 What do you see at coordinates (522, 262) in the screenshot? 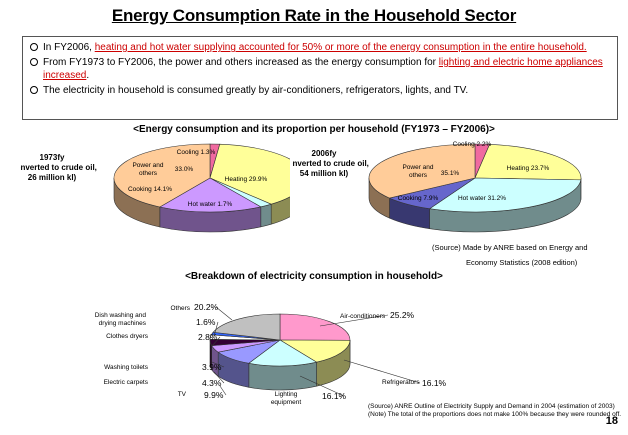
I see `source-note-1-line2: Economy Statistics (2008 edition)` at bounding box center [522, 262].